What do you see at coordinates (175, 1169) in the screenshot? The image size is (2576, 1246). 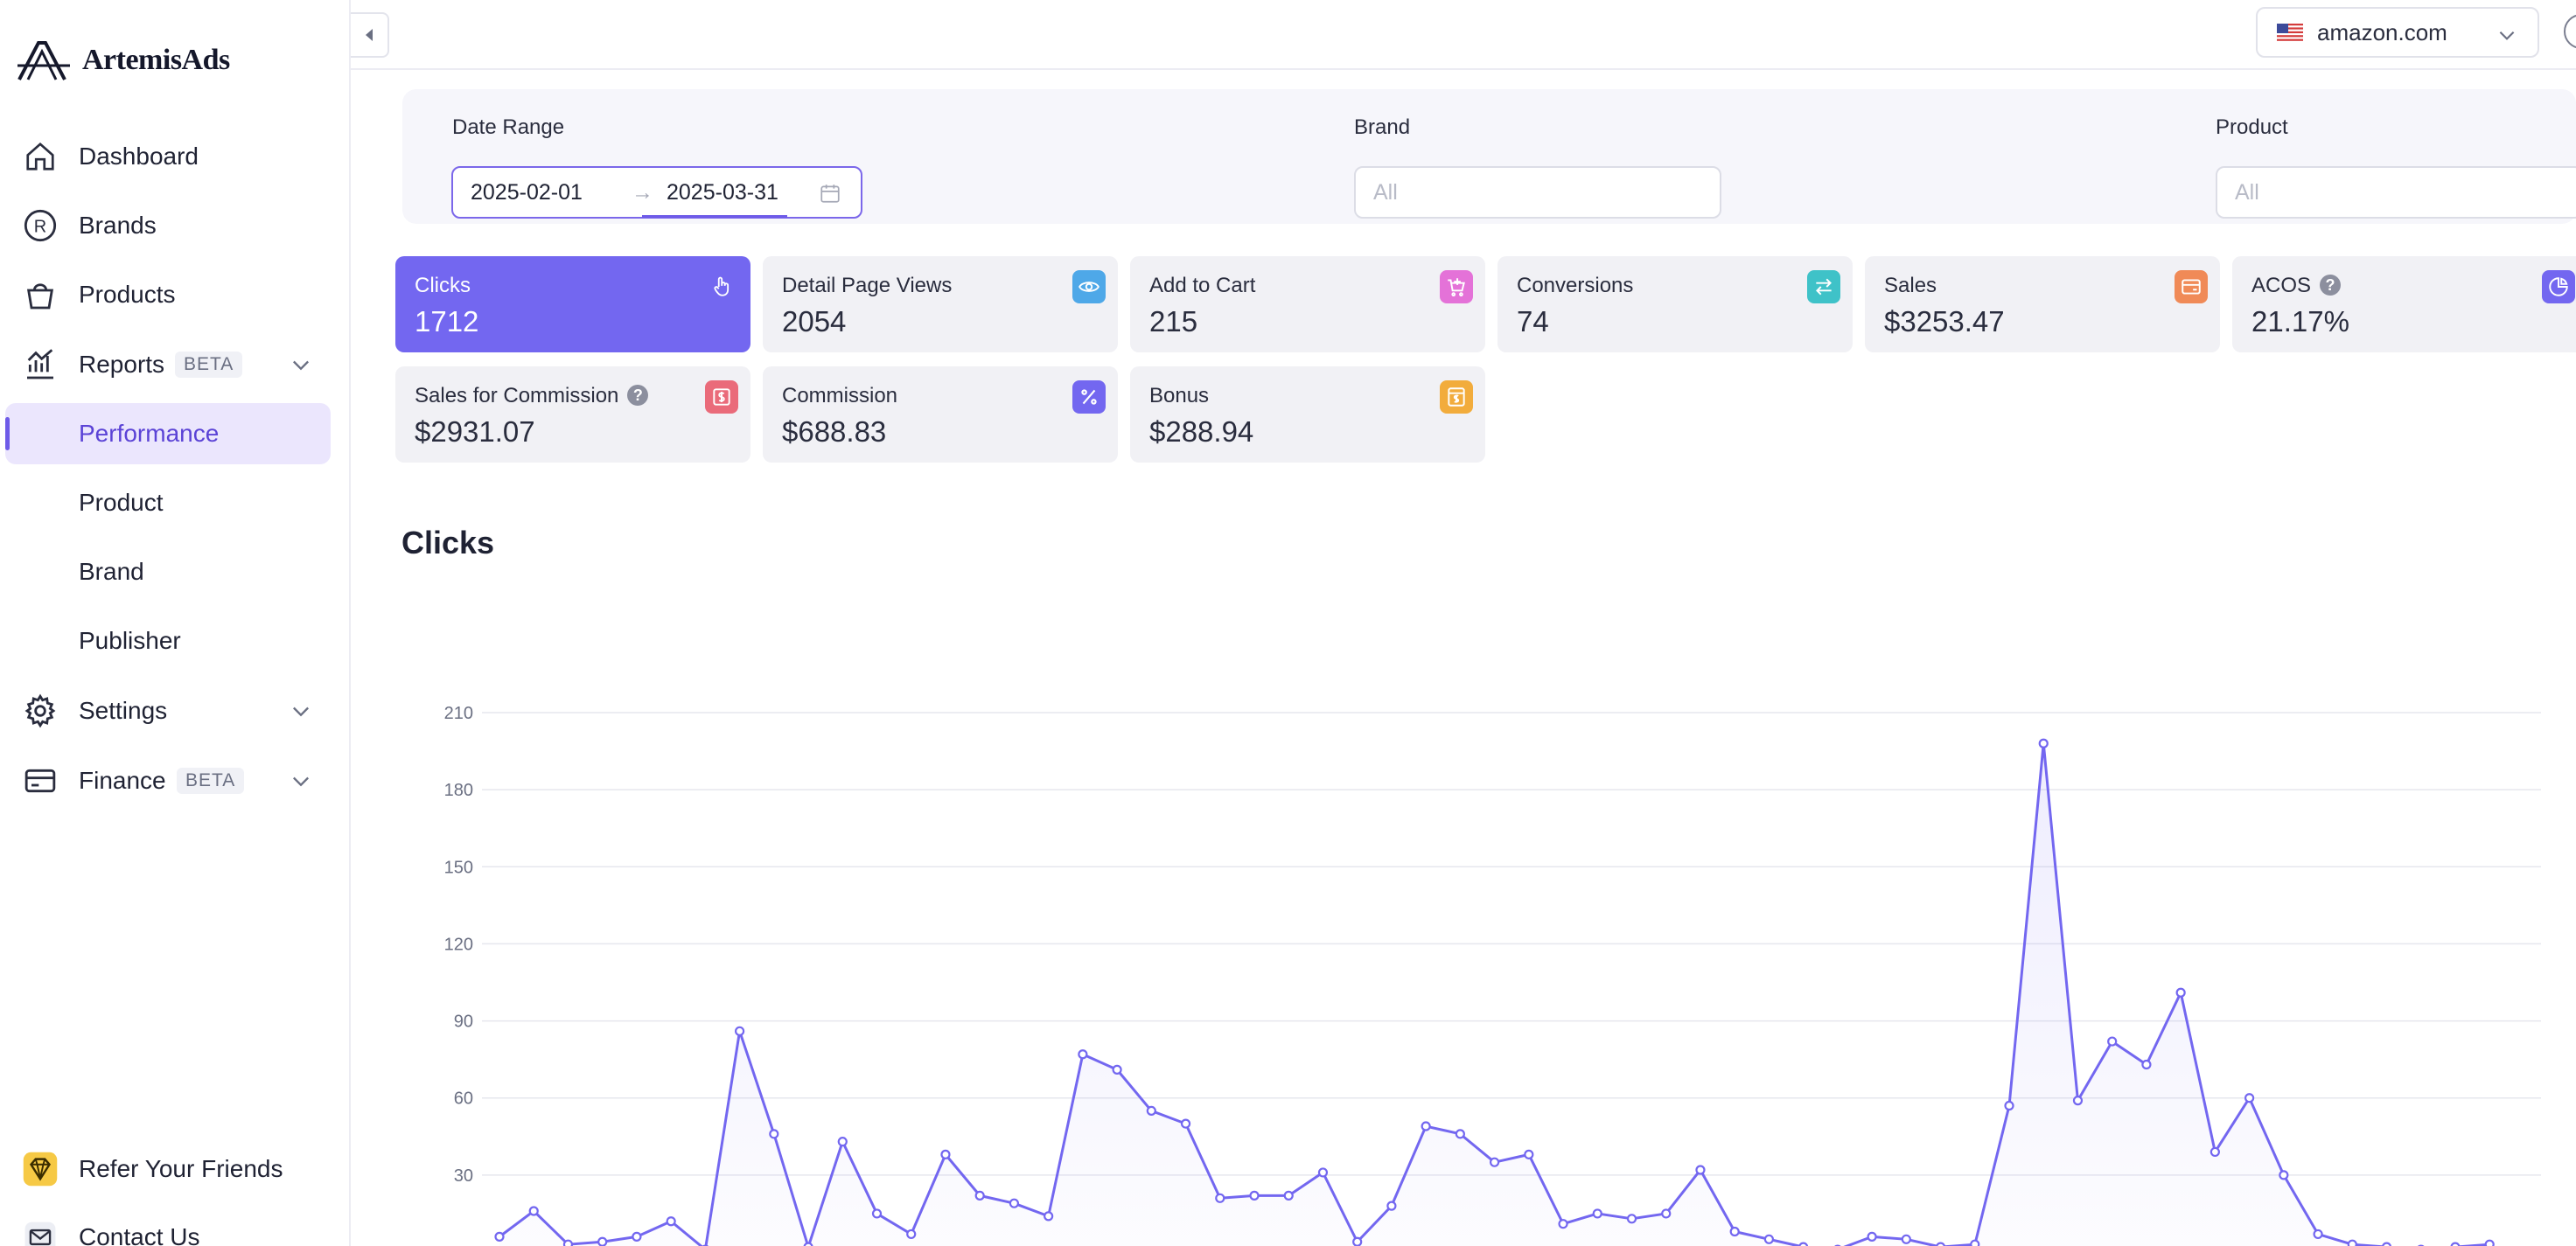 I see `sidebar-item-refer-friends: Refer Your Friends` at bounding box center [175, 1169].